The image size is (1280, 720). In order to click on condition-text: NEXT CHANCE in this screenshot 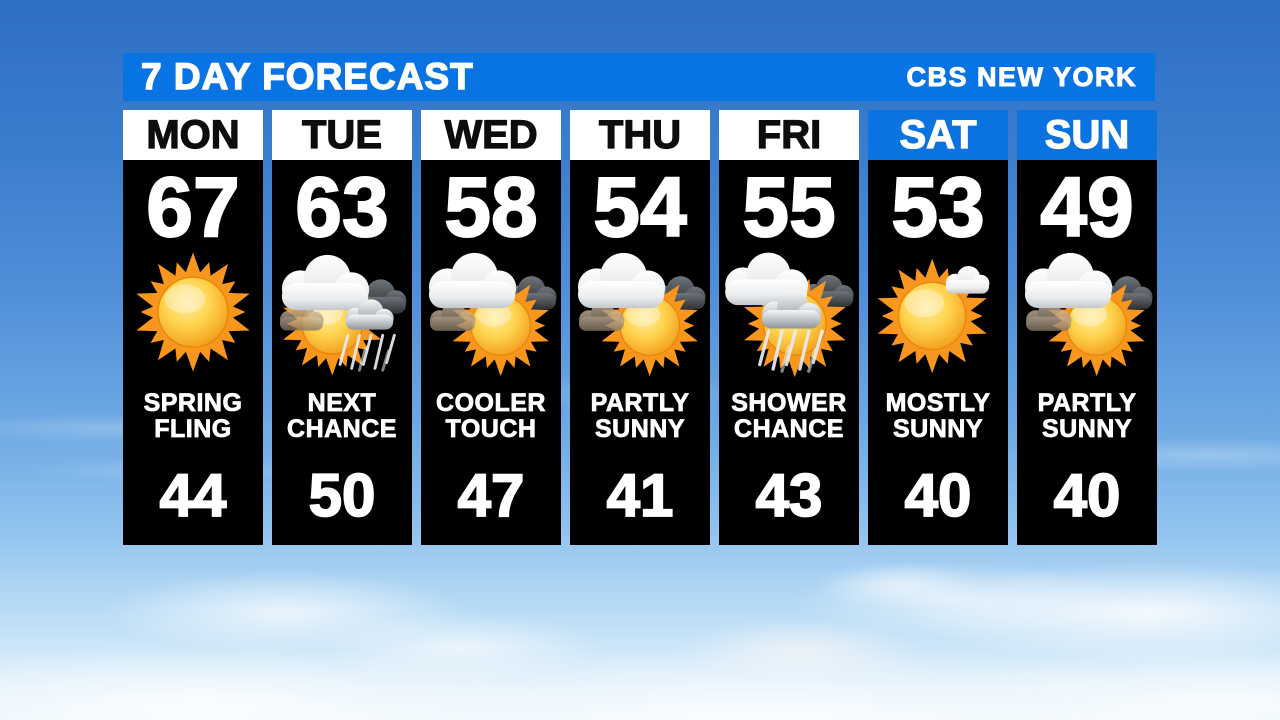, I will do `click(342, 416)`.